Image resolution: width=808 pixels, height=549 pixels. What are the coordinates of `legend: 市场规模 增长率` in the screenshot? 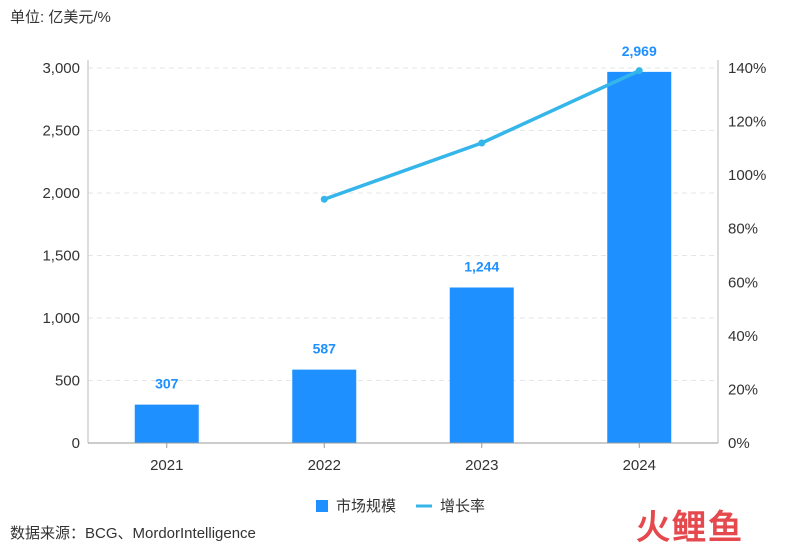 It's located at (400, 506).